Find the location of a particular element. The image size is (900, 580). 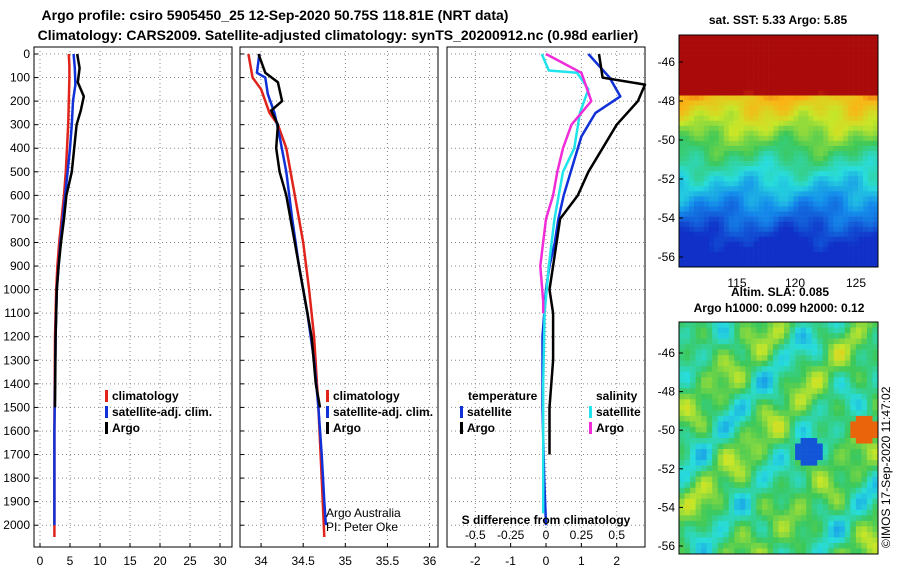

legend-sal-argo-label: Argo is located at coordinates (610, 428).